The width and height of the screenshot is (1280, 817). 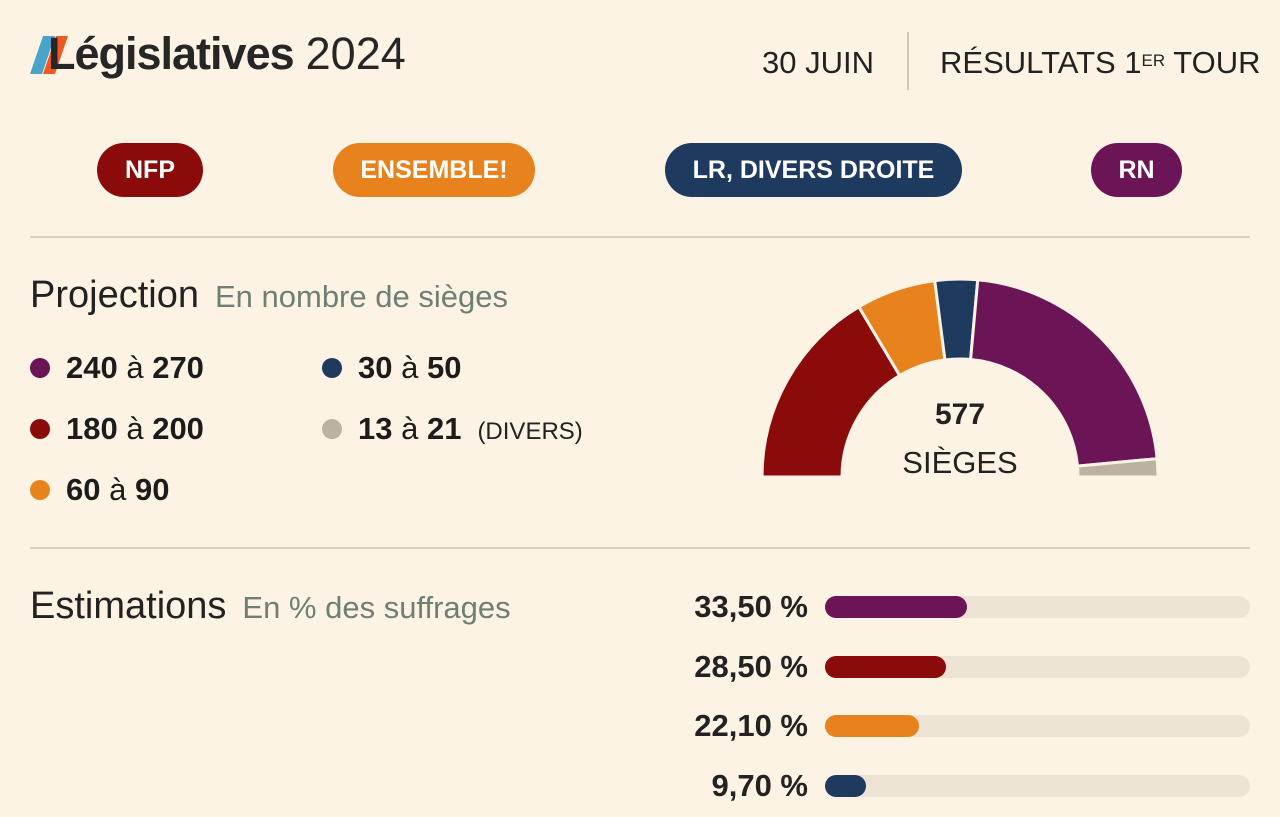 I want to click on results-main: RÉSULTATS 1, so click(x=1041, y=62).